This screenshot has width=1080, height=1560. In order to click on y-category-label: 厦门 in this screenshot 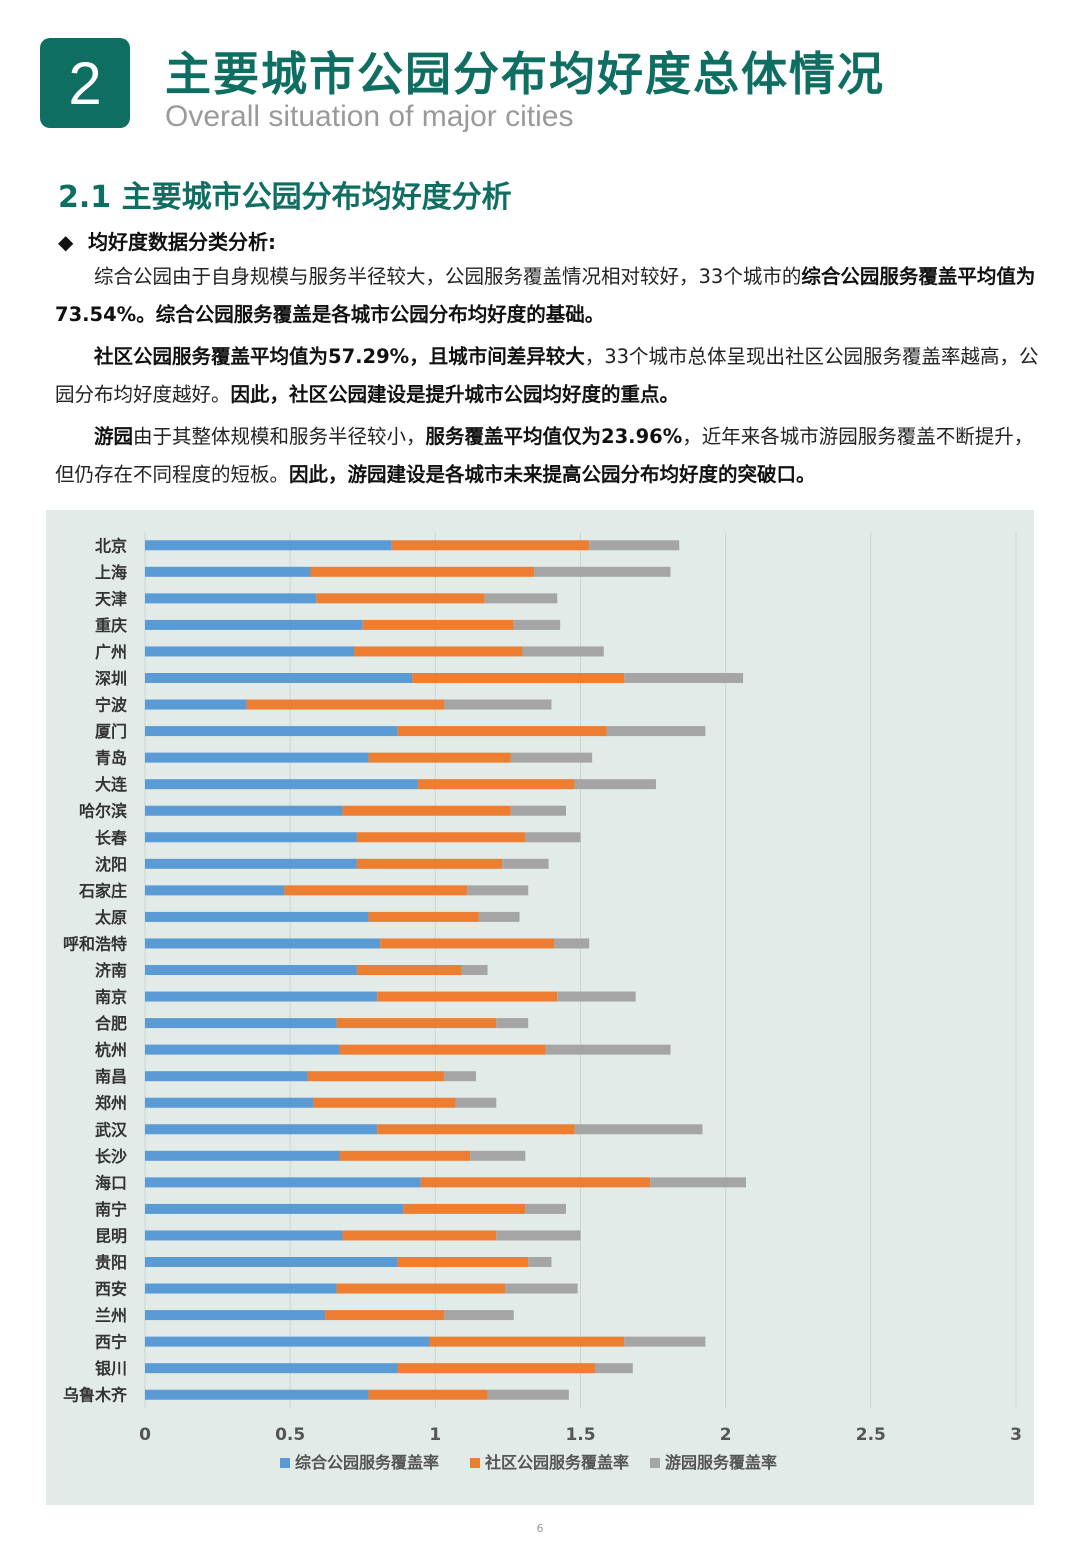, I will do `click(111, 731)`.